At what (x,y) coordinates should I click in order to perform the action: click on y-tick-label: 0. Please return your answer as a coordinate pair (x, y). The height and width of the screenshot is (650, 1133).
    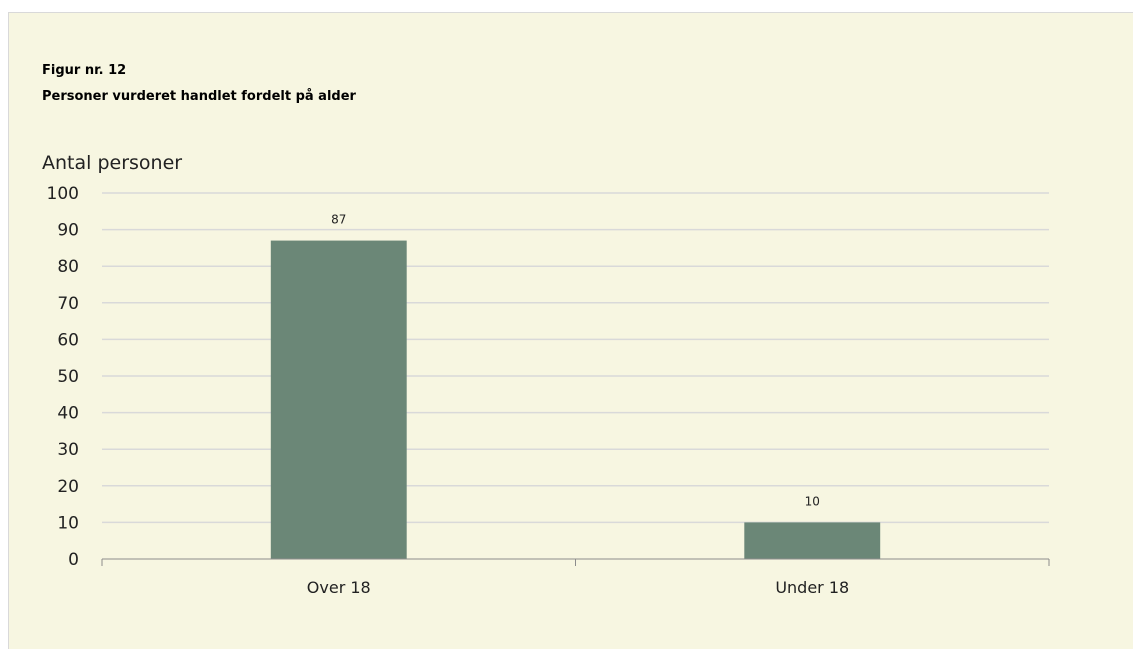
    Looking at the image, I should click on (73, 560).